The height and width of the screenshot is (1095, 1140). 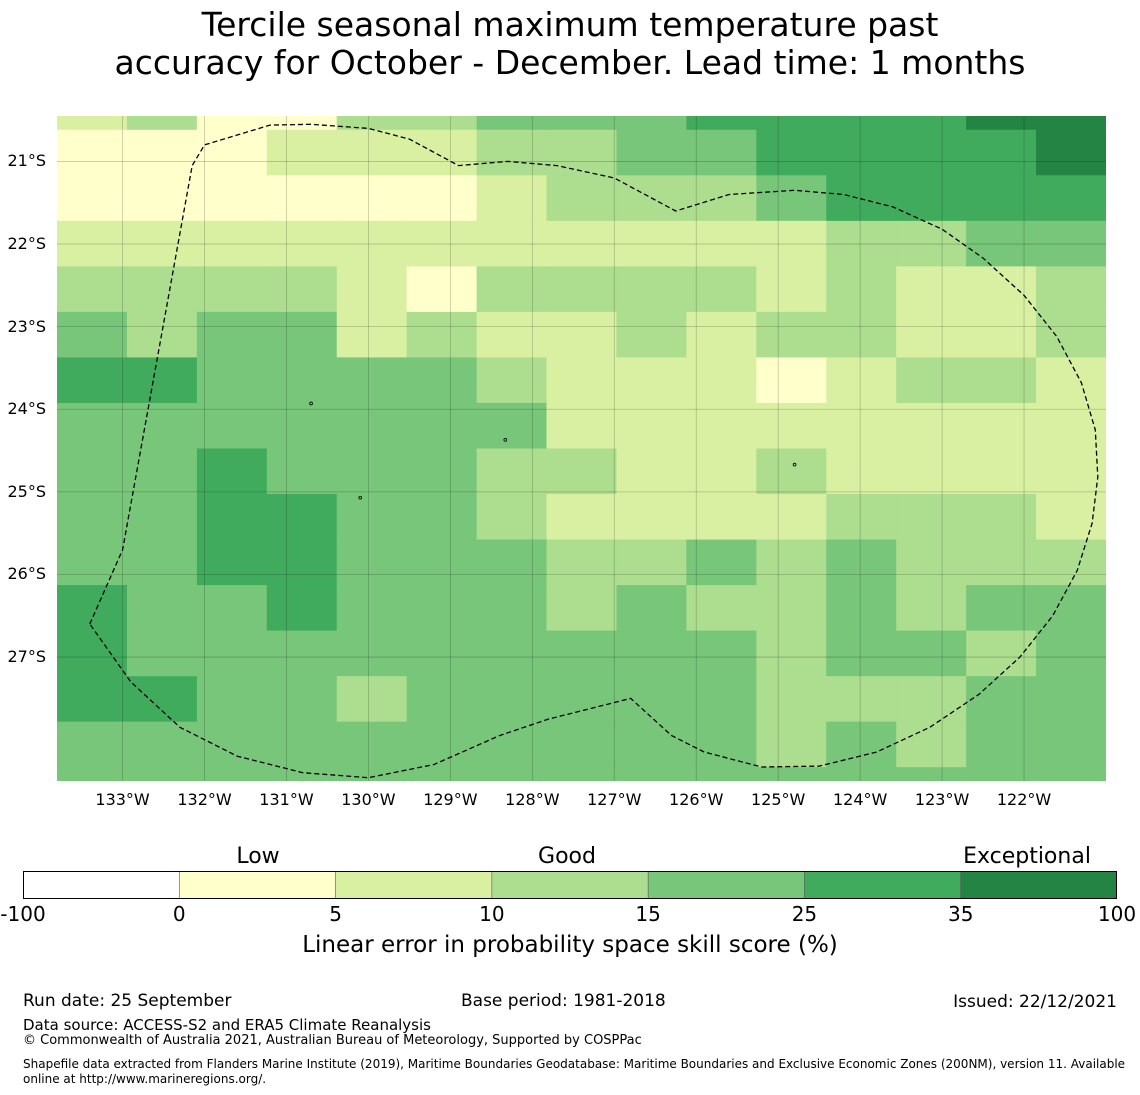 I want to click on colorbar, so click(x=570, y=885).